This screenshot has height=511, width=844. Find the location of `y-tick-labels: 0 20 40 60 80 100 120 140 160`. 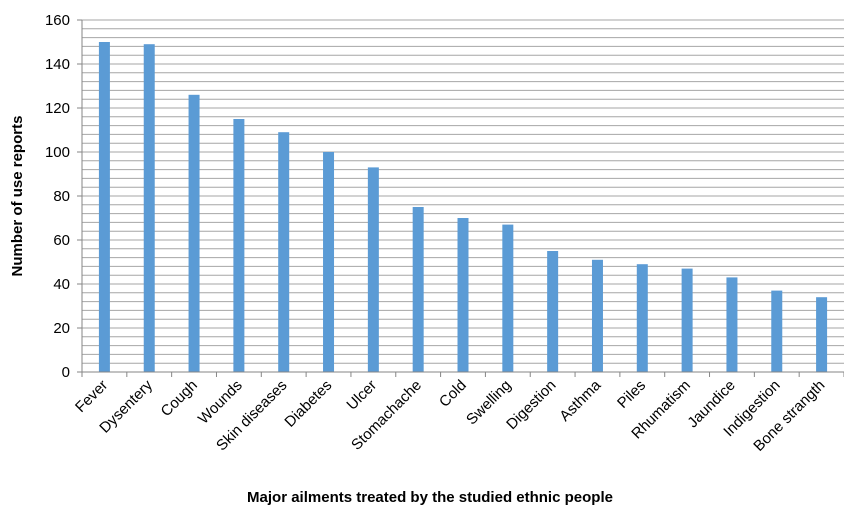

y-tick-labels: 0 20 40 60 80 100 120 140 160 is located at coordinates (57, 196).